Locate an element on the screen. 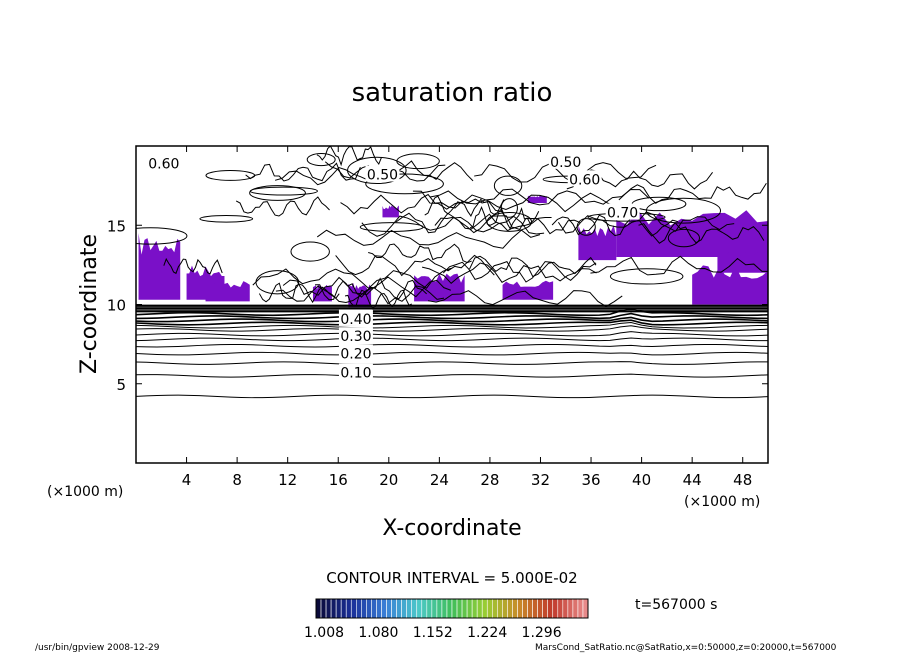 The image size is (904, 654). x-tick-label: 40 is located at coordinates (641, 480).